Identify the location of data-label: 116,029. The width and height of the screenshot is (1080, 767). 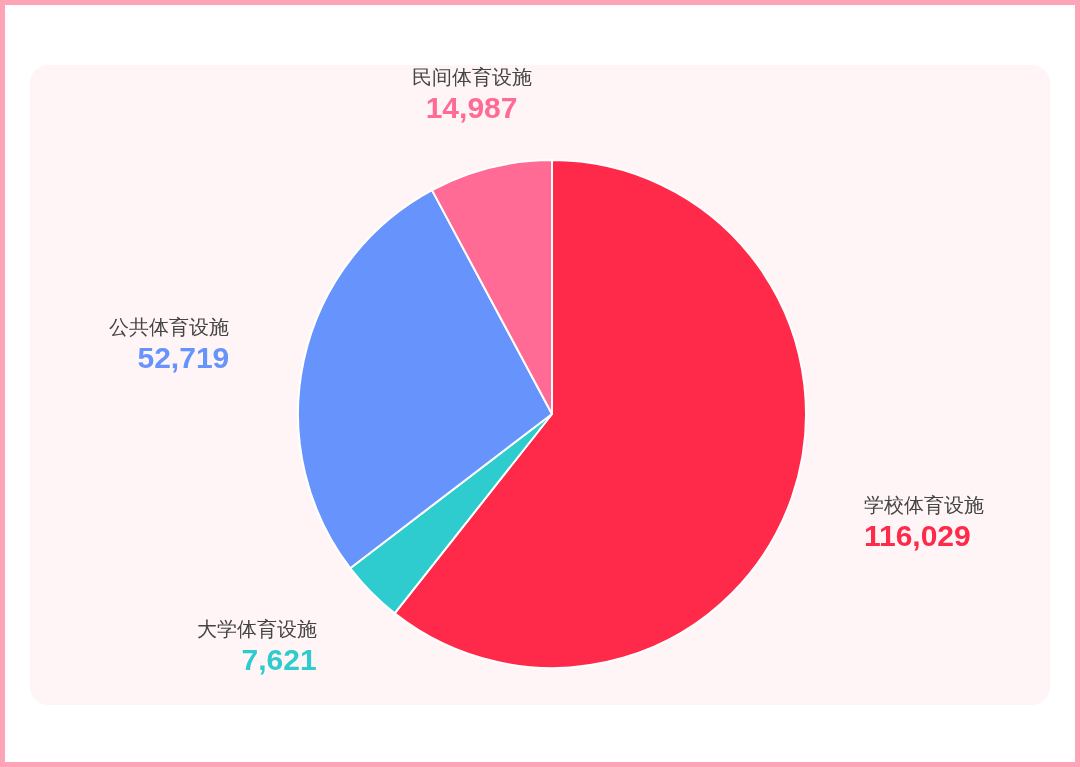
(917, 536).